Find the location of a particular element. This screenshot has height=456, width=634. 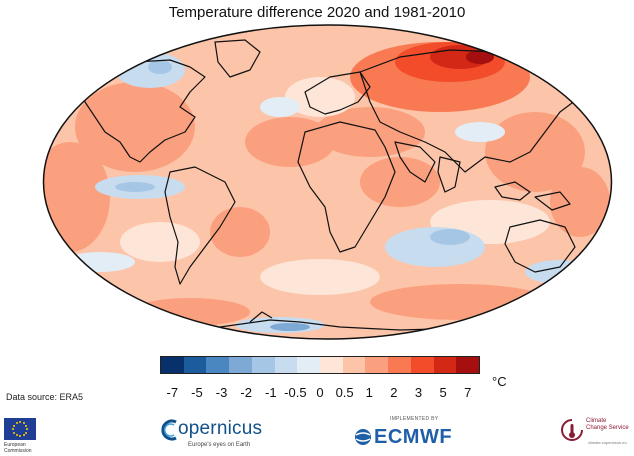

colorbar-unit: °C is located at coordinates (499, 381).